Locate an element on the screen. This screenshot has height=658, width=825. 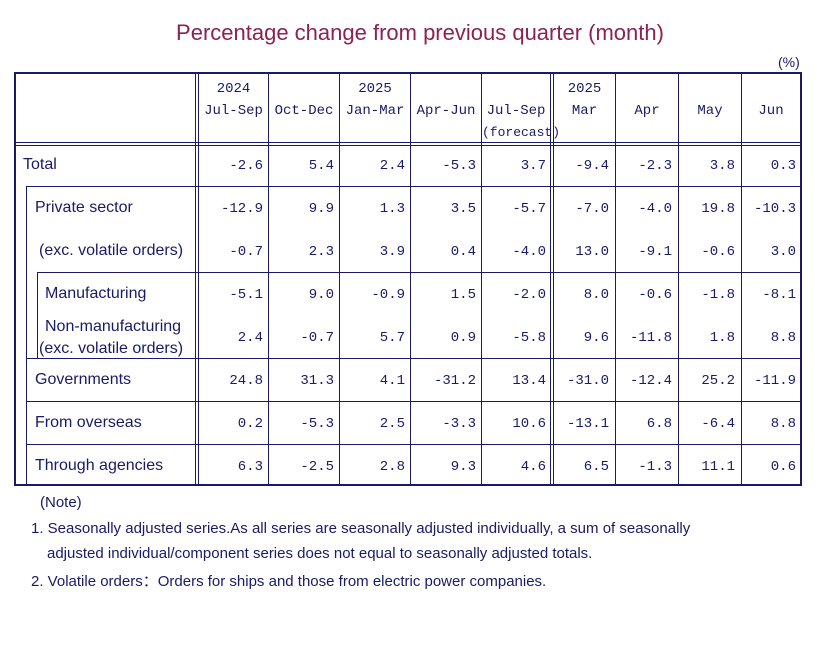
table-cell: 13.4 is located at coordinates (529, 381).